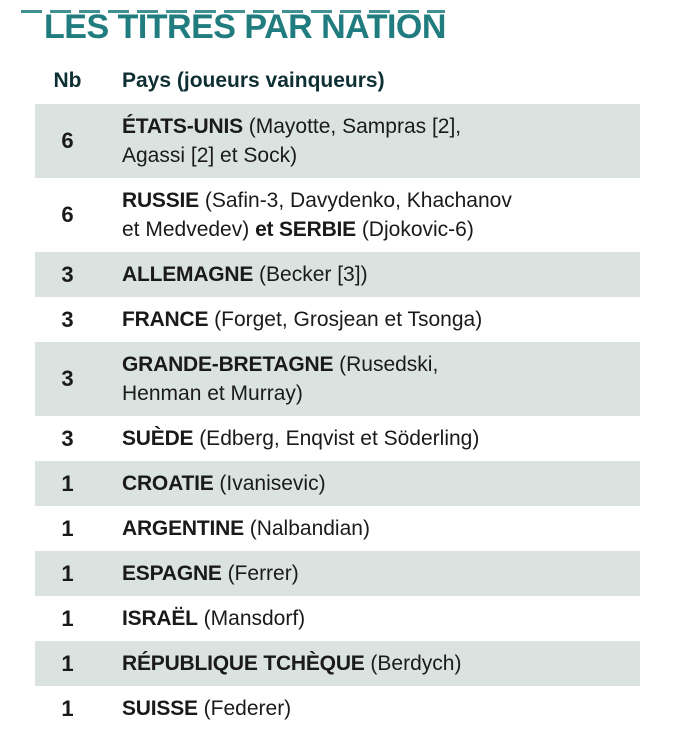 This screenshot has height=756, width=687. I want to click on row-country-cell: FRANCE (Forget, Grosjean et Tsonga), so click(306, 319).